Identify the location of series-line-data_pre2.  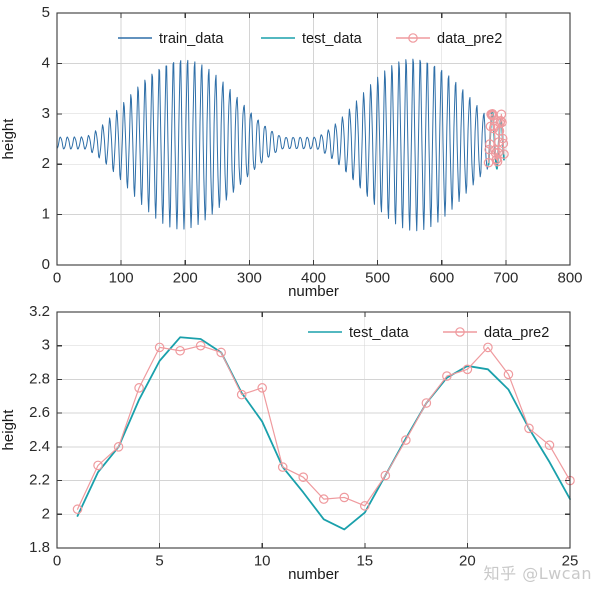
(496, 138).